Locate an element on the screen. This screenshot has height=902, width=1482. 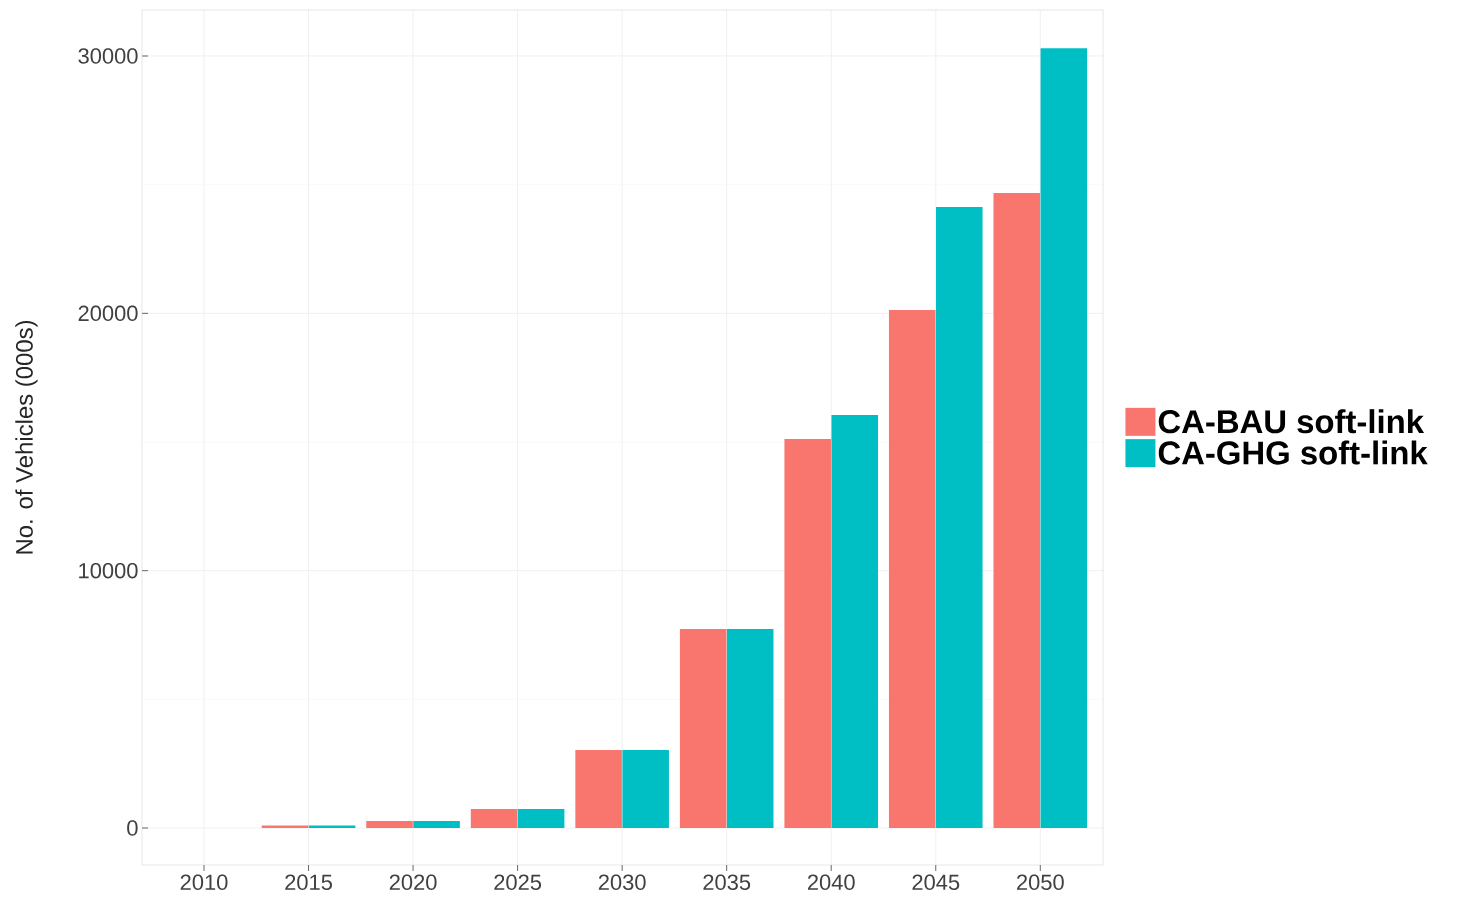
legend-label: CA-GHG soft-link is located at coordinates (1293, 452).